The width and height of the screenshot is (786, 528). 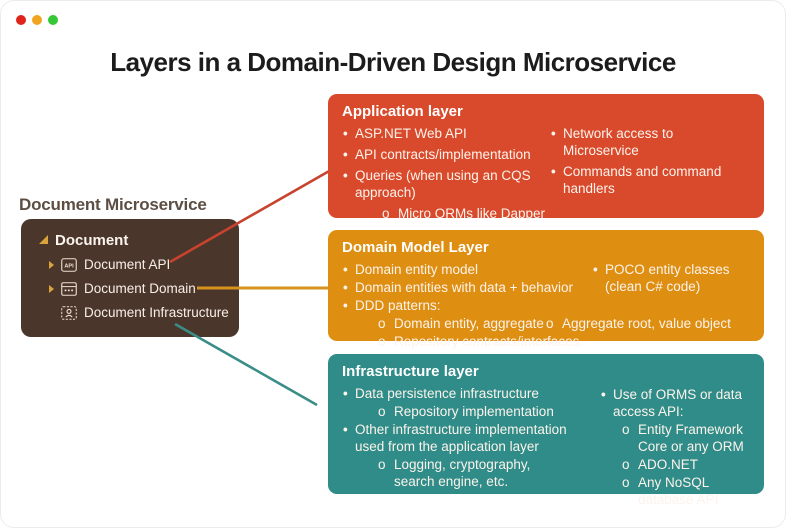 I want to click on window-icon, so click(x=69, y=288).